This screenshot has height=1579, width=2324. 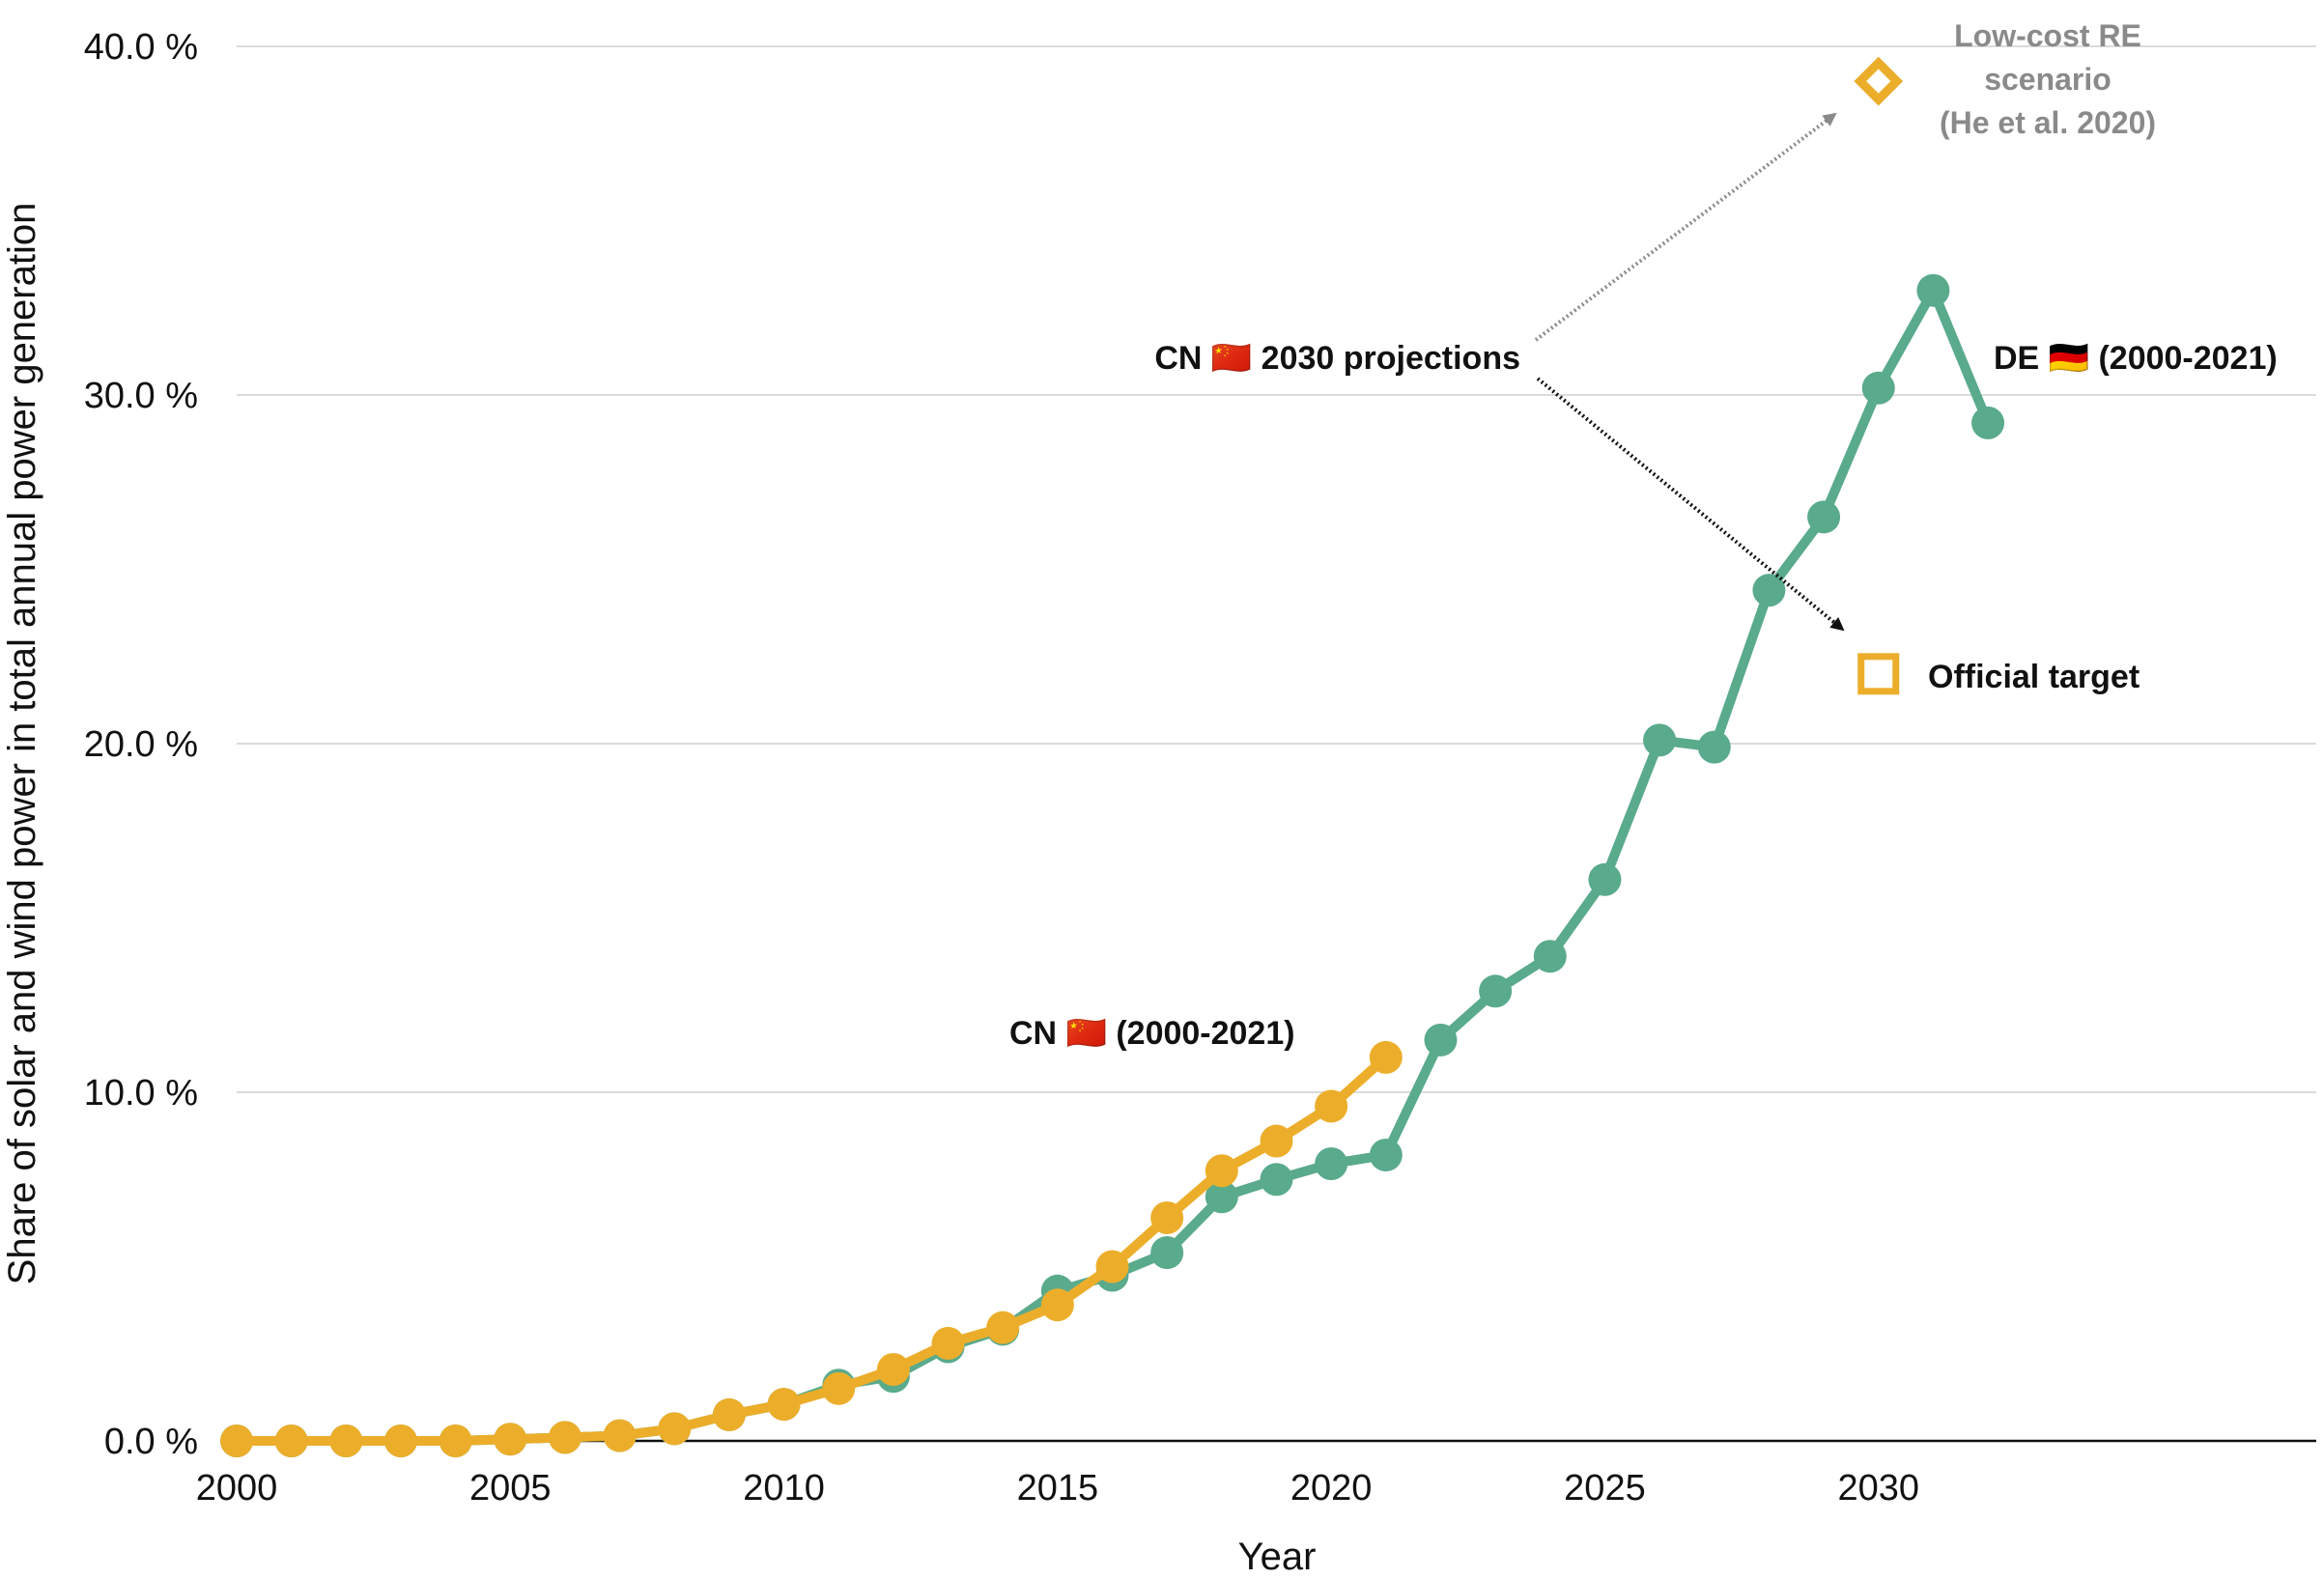 I want to click on x-tick-label: 2005, so click(x=510, y=1488).